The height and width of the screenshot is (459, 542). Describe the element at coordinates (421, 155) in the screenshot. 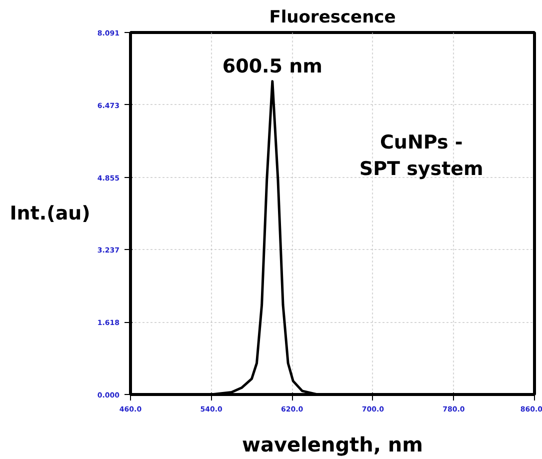

I see `annotation: CuNPs - SPT system` at that location.